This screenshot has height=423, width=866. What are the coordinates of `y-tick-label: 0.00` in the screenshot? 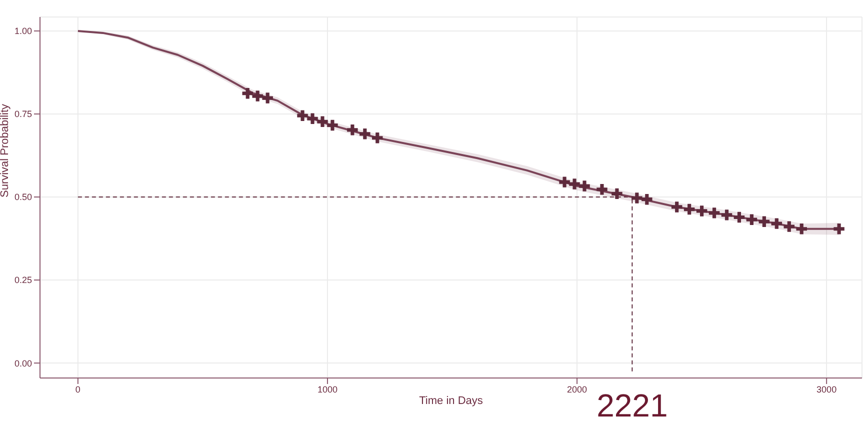 It's located at (23, 363).